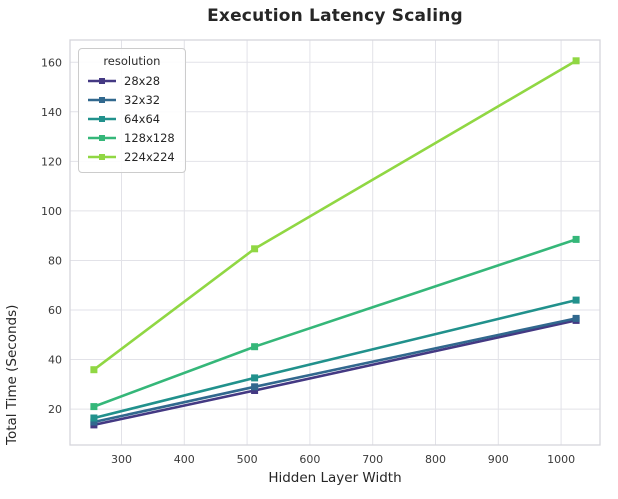  I want to click on legend-title: resolution, so click(132, 61).